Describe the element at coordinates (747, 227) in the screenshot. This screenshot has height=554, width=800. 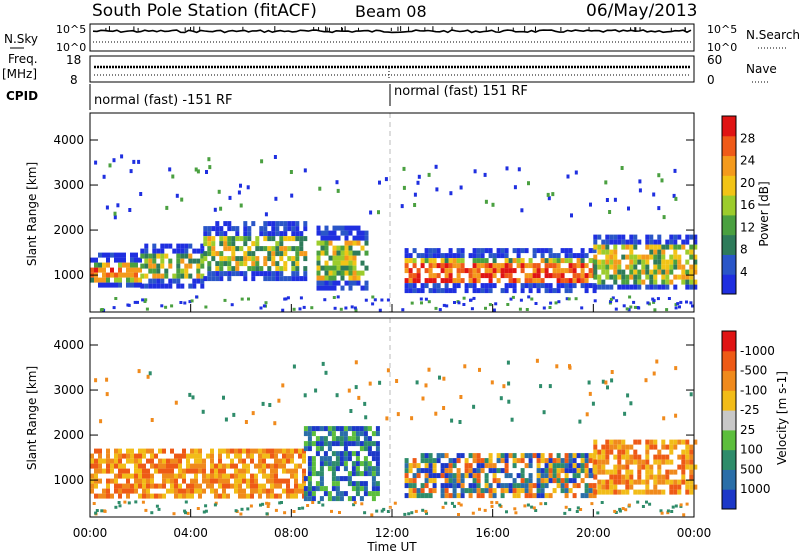
I see `colorbar-tick-label: 12` at that location.